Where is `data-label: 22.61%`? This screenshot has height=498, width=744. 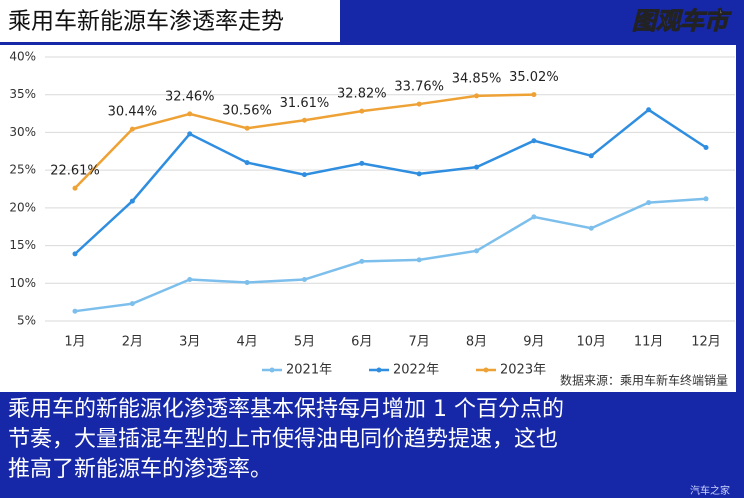
data-label: 22.61% is located at coordinates (75, 171).